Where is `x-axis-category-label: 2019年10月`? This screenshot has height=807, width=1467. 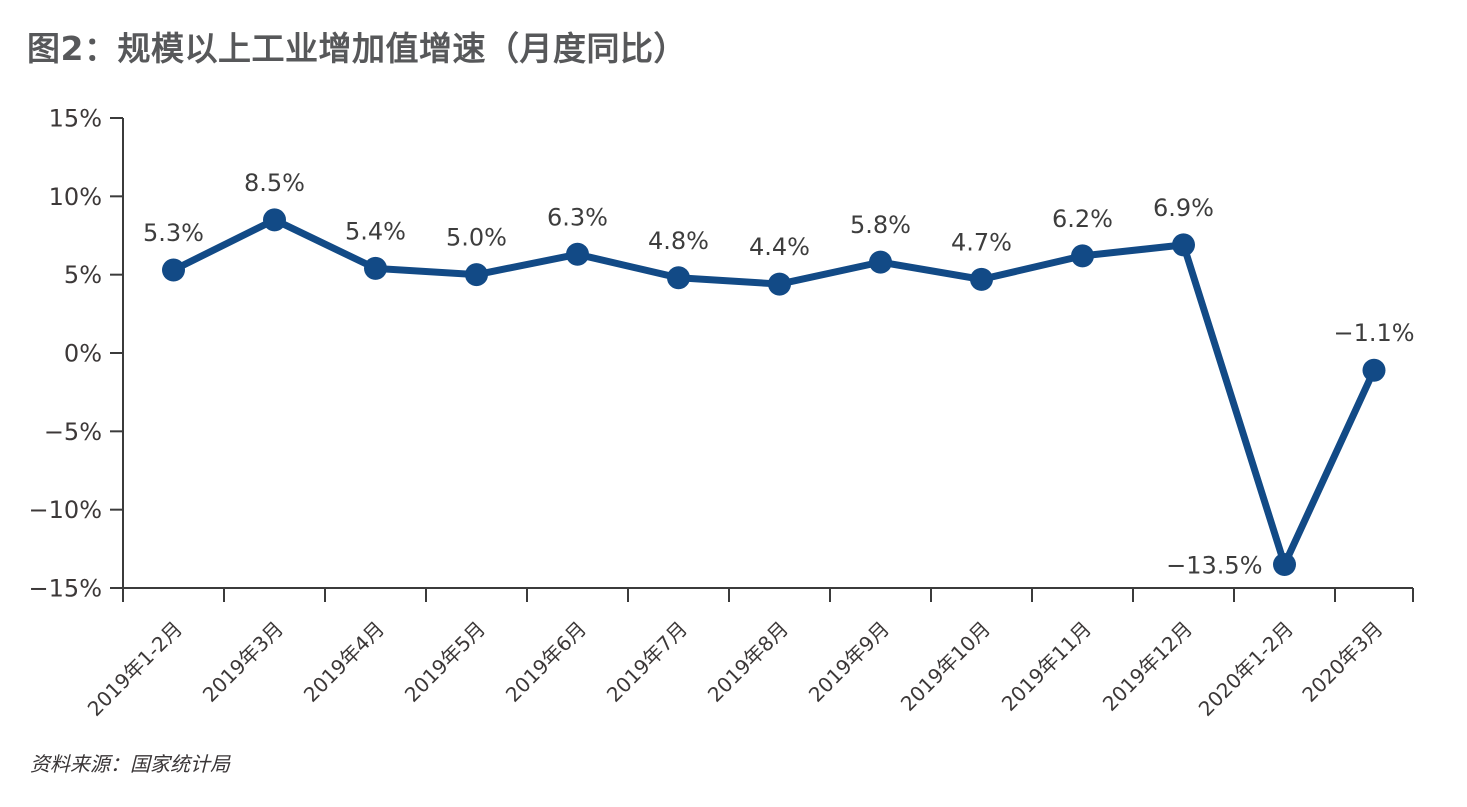
x-axis-category-label: 2019年10月 is located at coordinates (945, 666).